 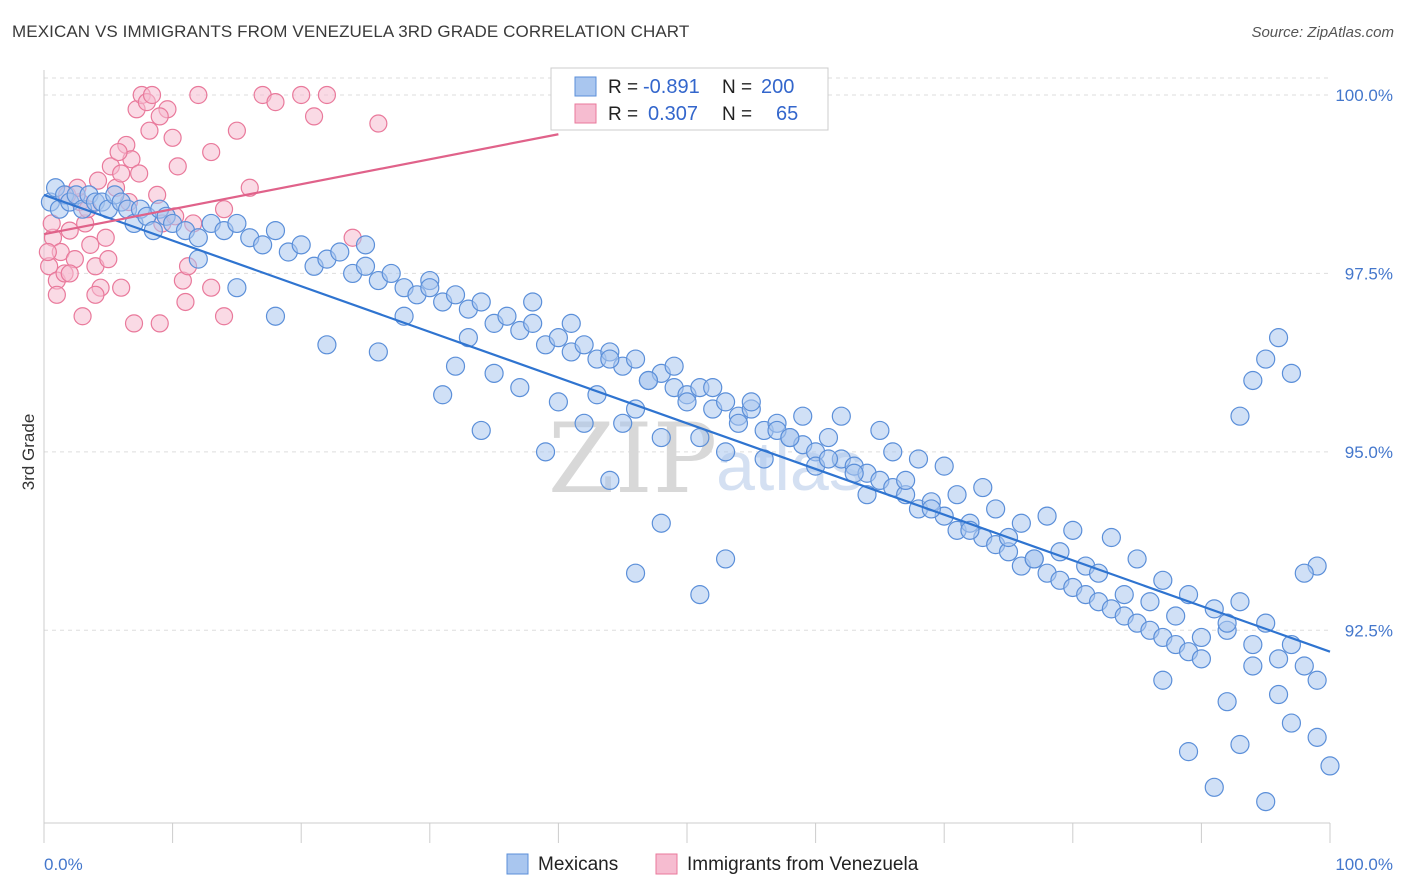 I want to click on legend-swatch-venezuela, so click(x=585, y=113).